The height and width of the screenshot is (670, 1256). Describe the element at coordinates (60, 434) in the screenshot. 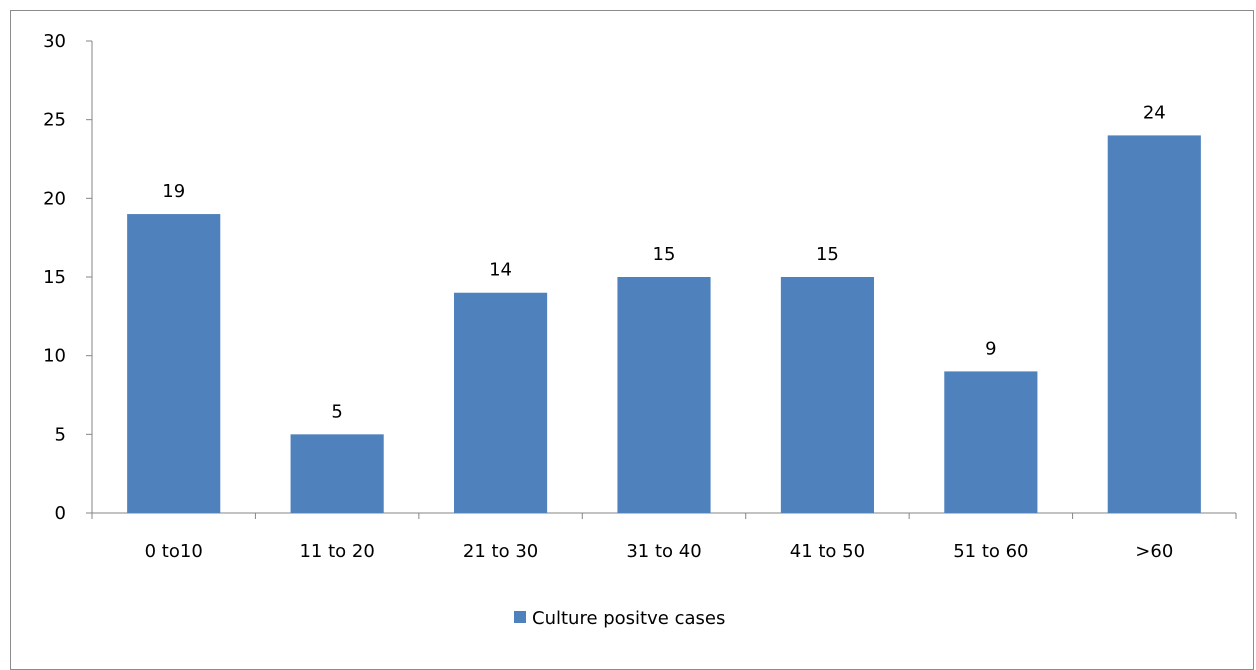

I see `y-tick-label: 5` at that location.